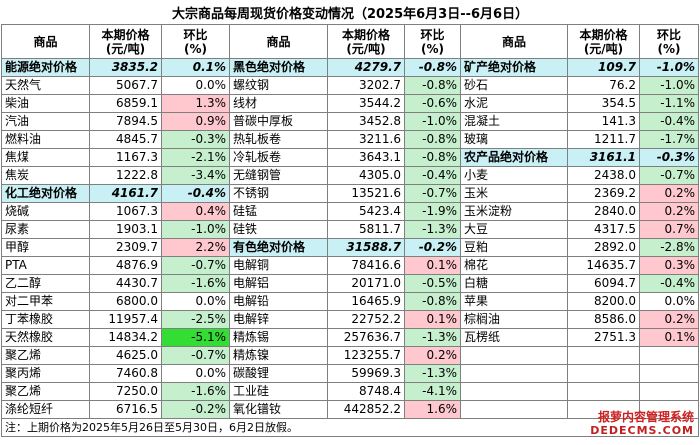 This screenshot has height=445, width=700. I want to click on price-cell: 257636.7, so click(366, 337).